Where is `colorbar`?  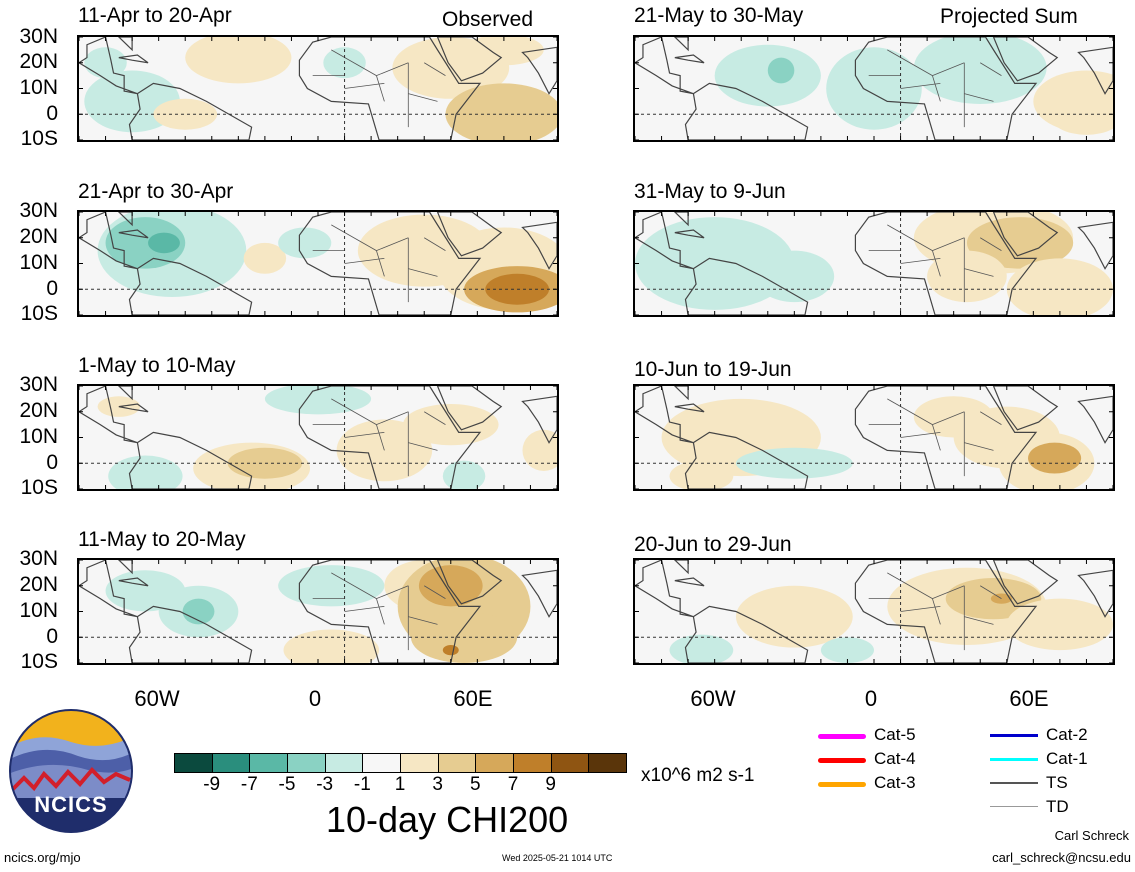 colorbar is located at coordinates (400, 763).